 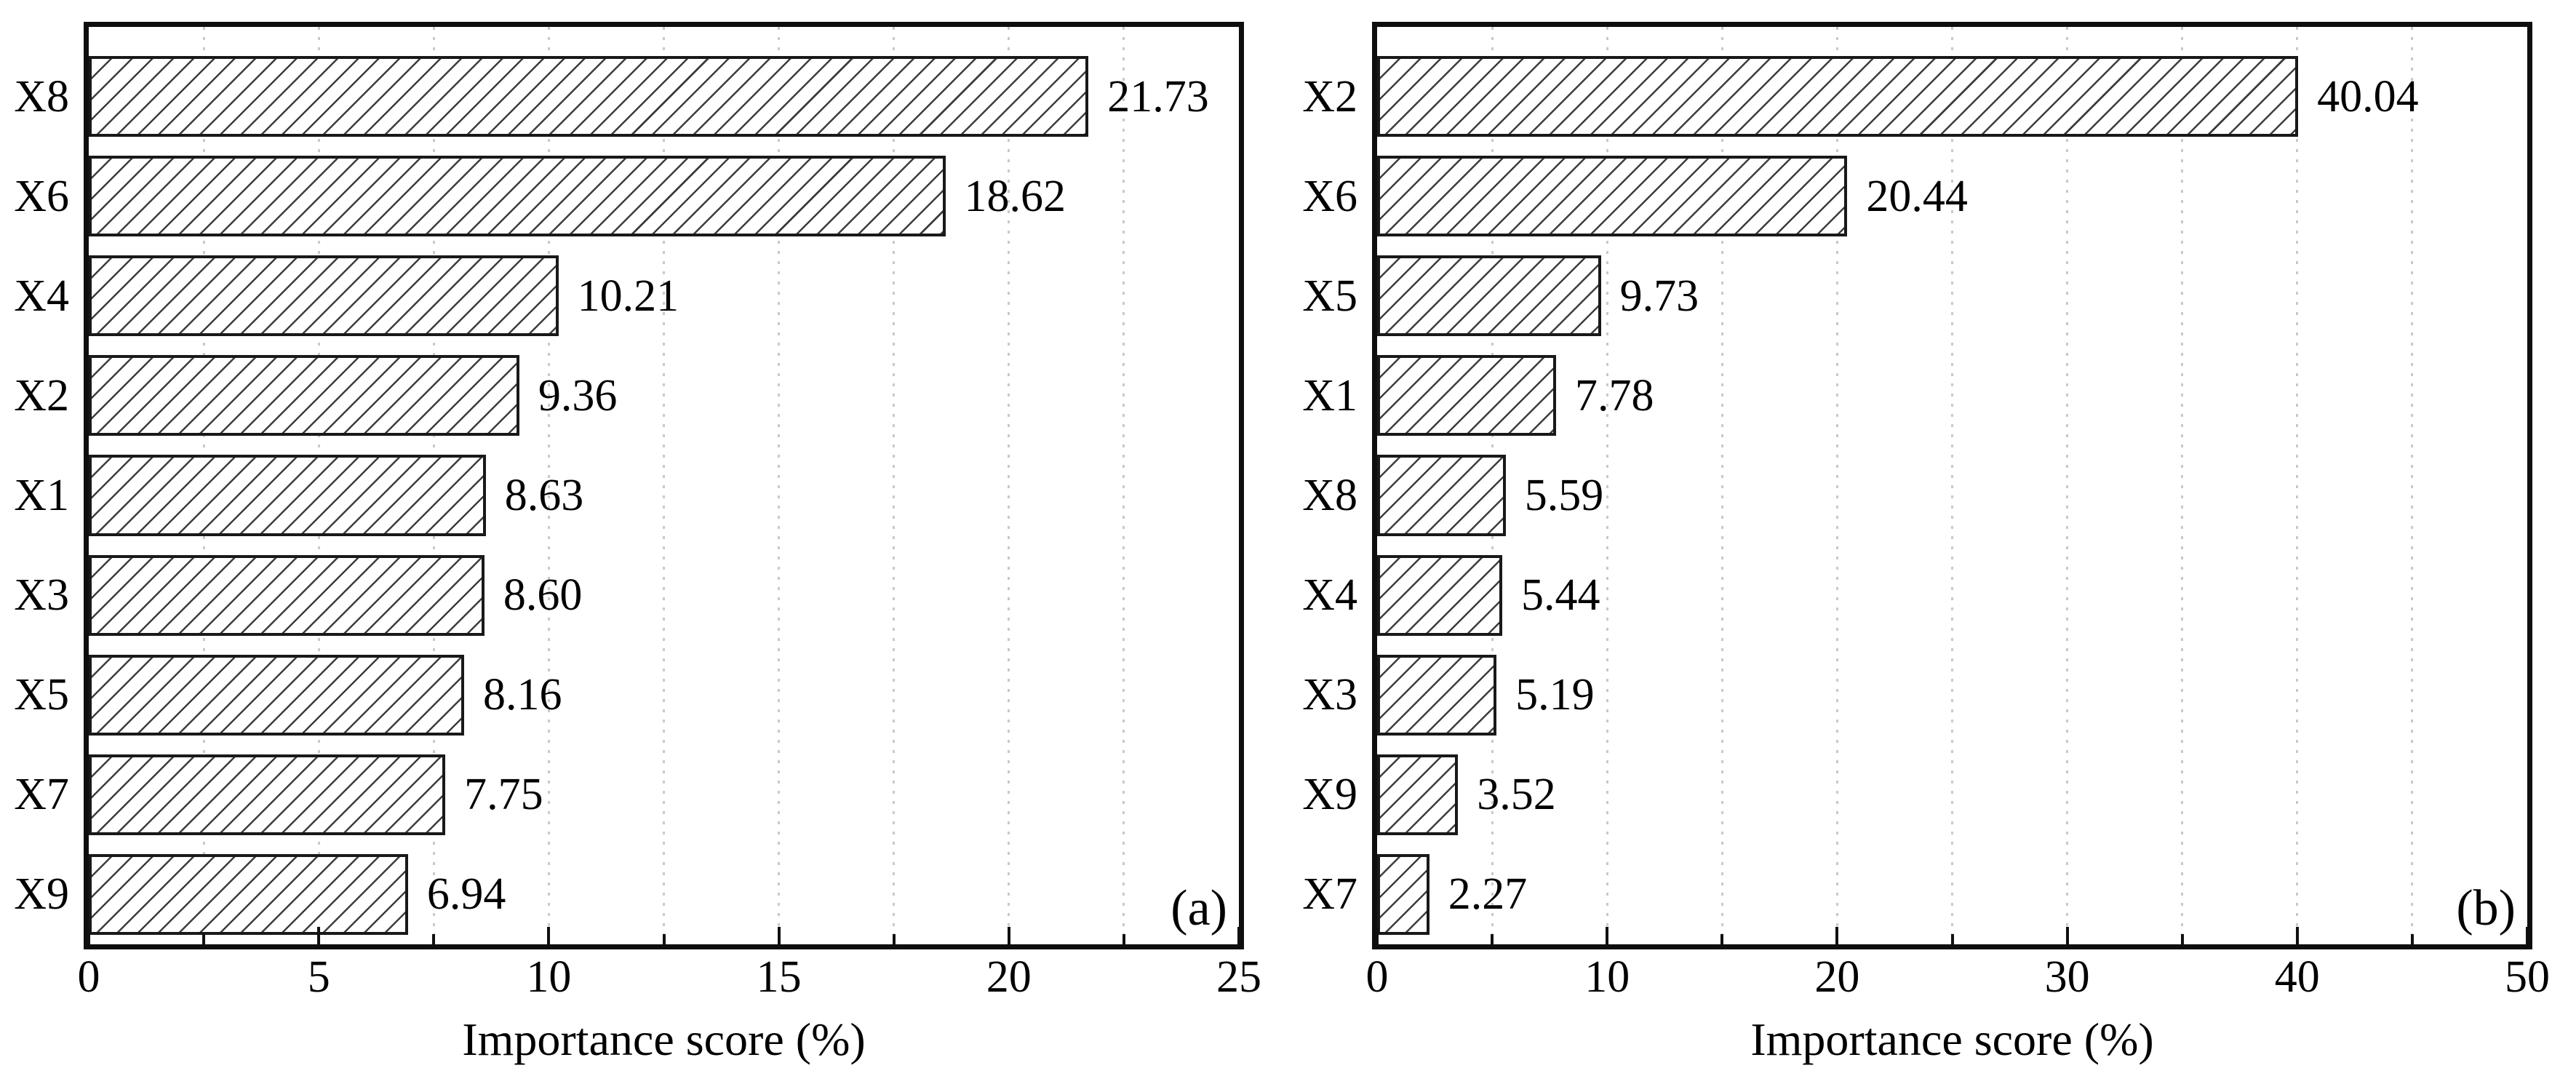 What do you see at coordinates (41, 495) in the screenshot?
I see `category-label: X1` at bounding box center [41, 495].